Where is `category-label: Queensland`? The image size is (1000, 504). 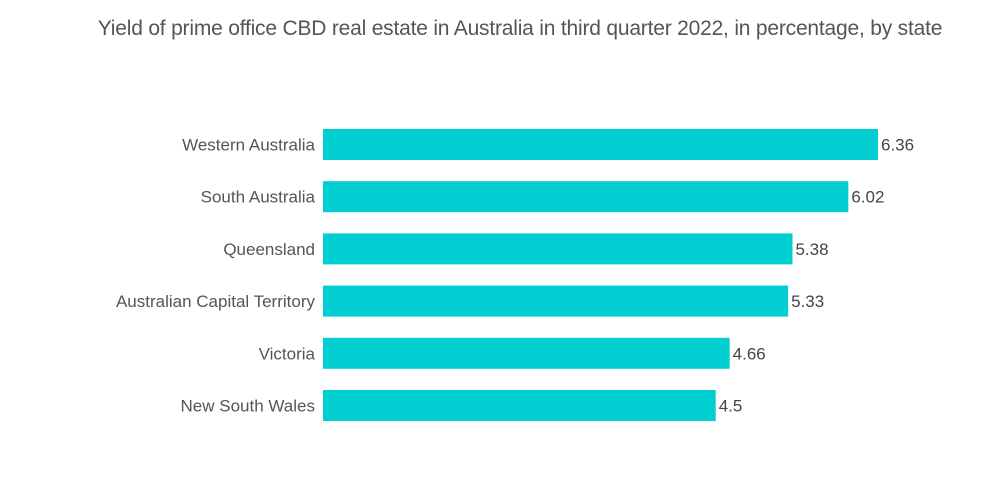 category-label: Queensland is located at coordinates (269, 249).